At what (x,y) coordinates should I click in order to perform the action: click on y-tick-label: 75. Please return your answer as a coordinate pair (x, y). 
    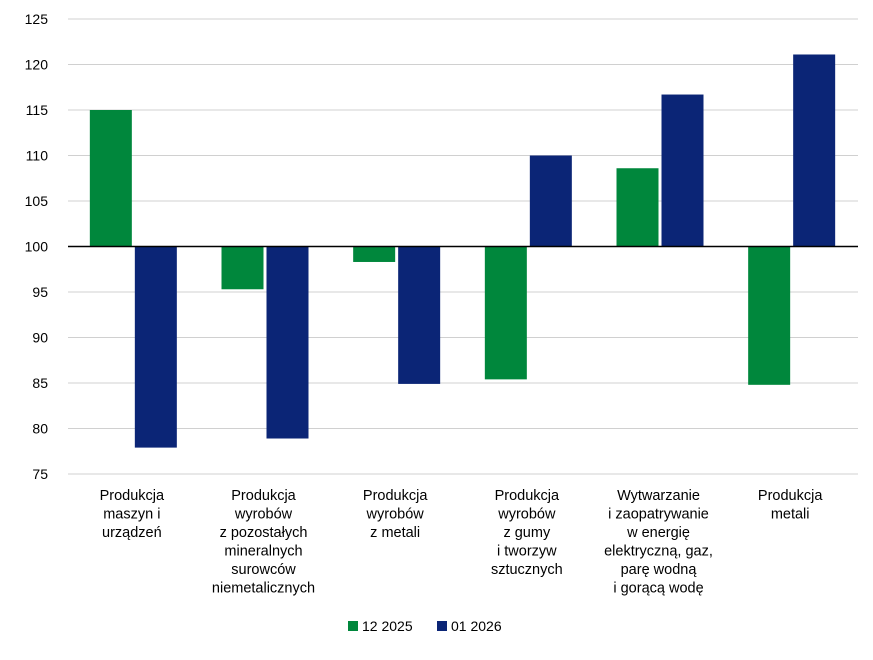
    Looking at the image, I should click on (40, 474).